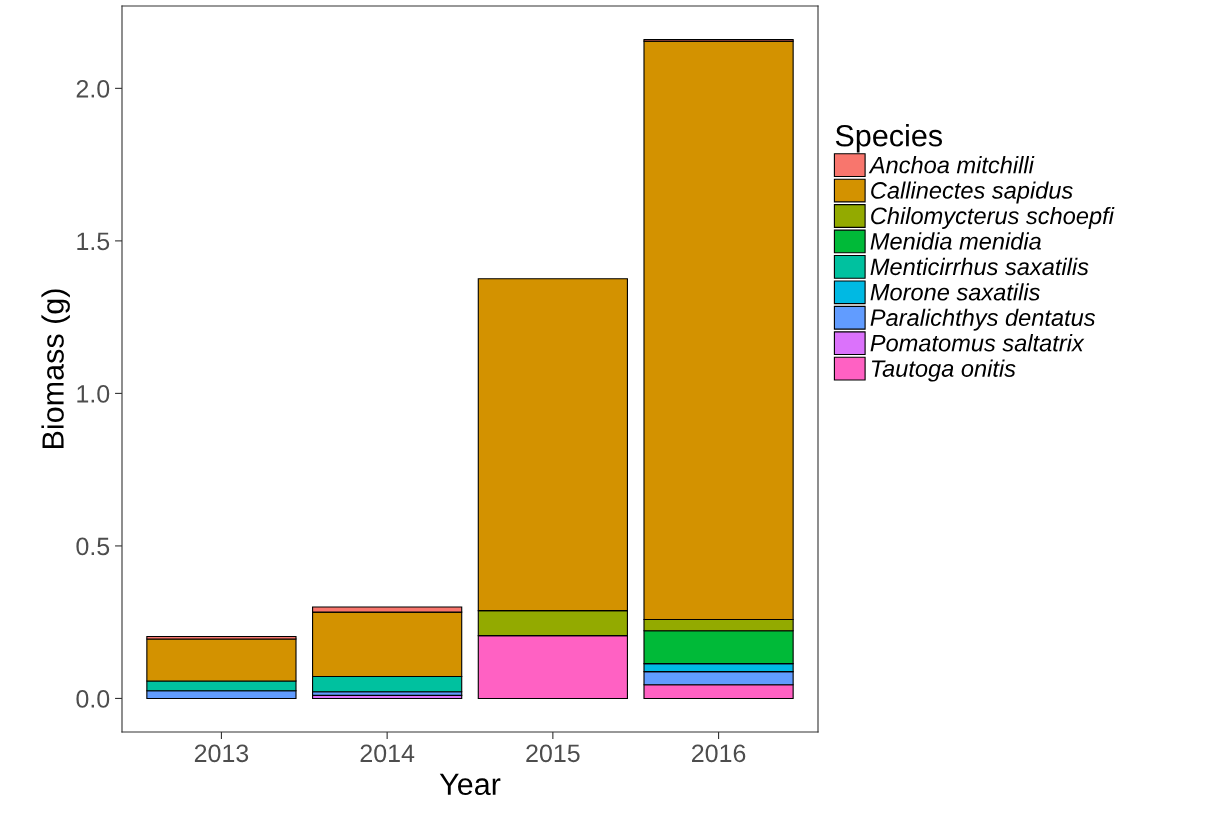 The height and width of the screenshot is (831, 1225). What do you see at coordinates (983, 319) in the screenshot?
I see `legend-label: Paralichthys dentatus` at bounding box center [983, 319].